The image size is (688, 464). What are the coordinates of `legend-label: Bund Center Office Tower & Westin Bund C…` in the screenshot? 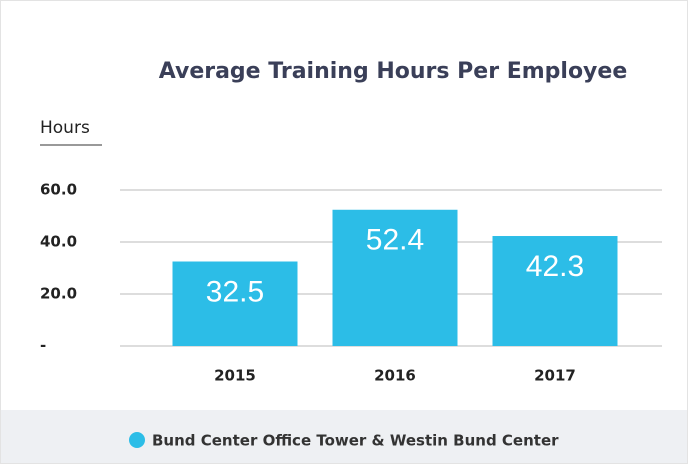 It's located at (355, 441).